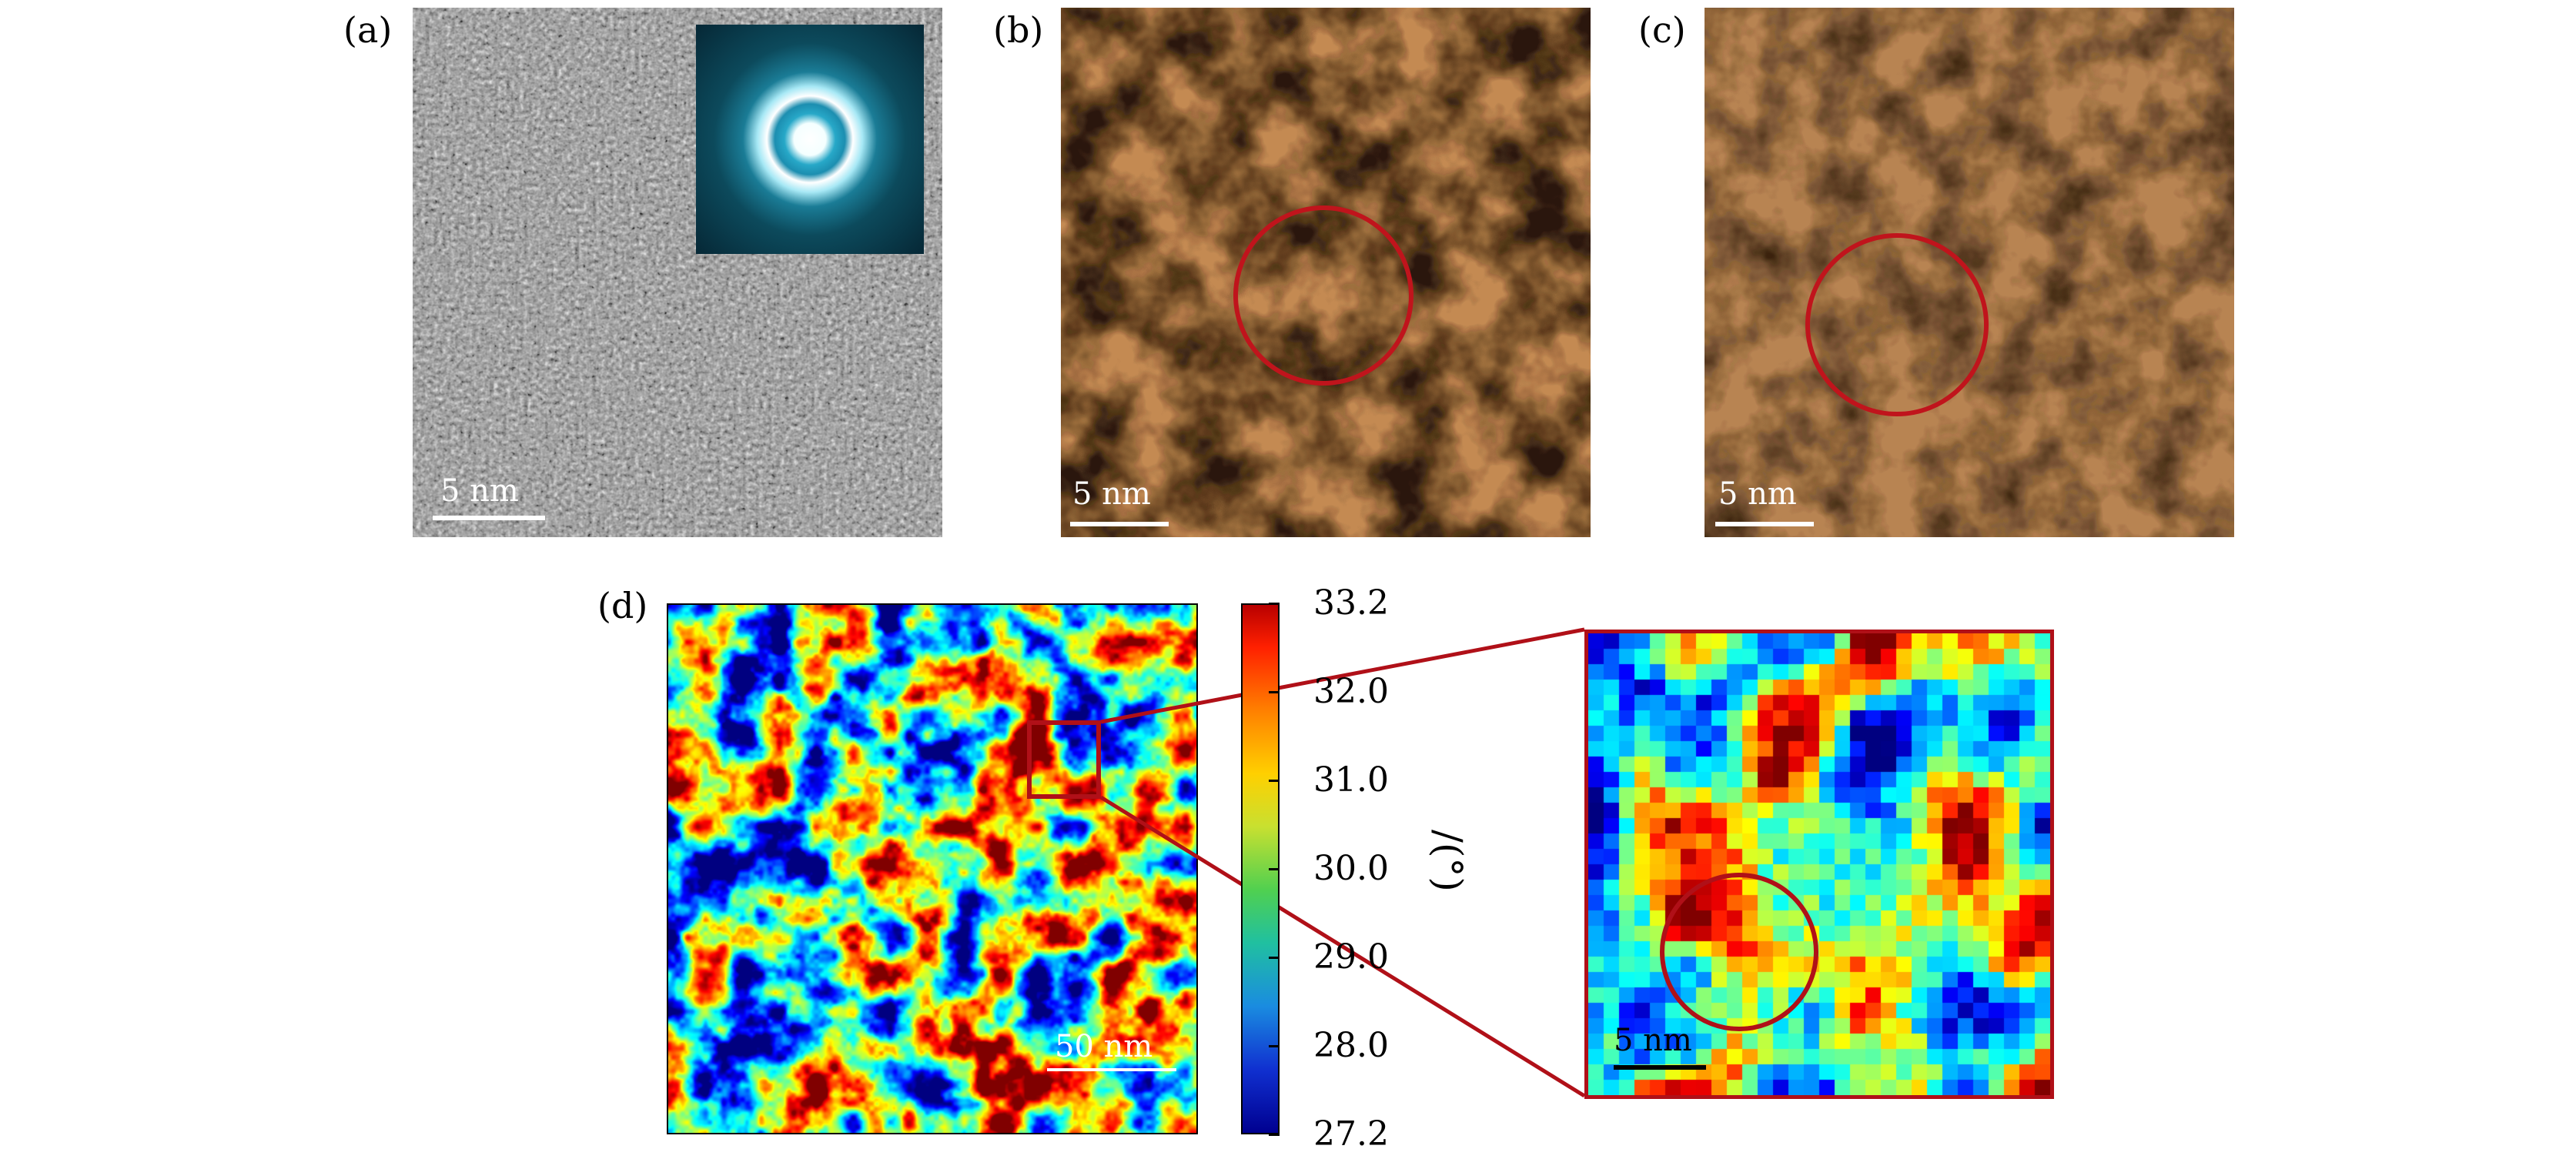  I want to click on highlight-circle-c, so click(1897, 324).